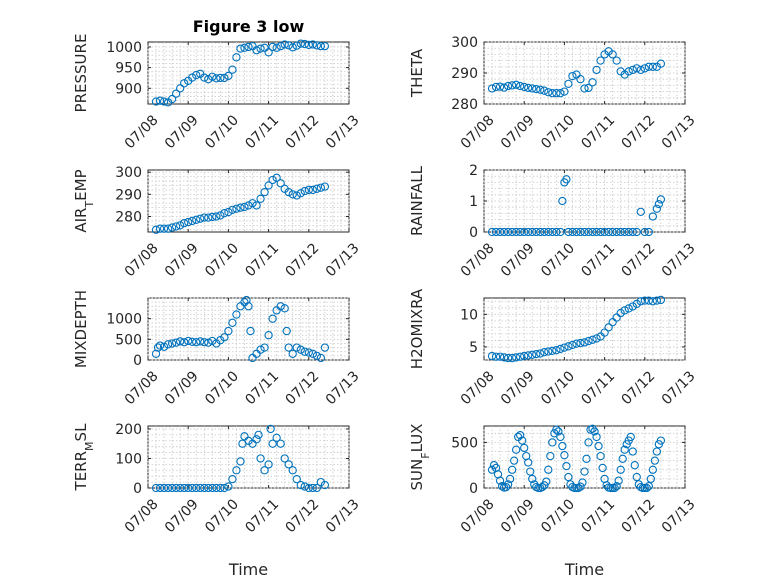 The image size is (778, 583). I want to click on y-axis-label: RAINFALL, so click(417, 200).